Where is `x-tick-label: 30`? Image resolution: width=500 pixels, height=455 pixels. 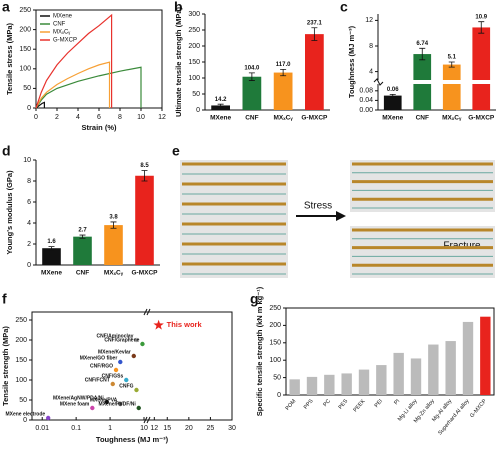
x-tick-label: 30 is located at coordinates (232, 428).